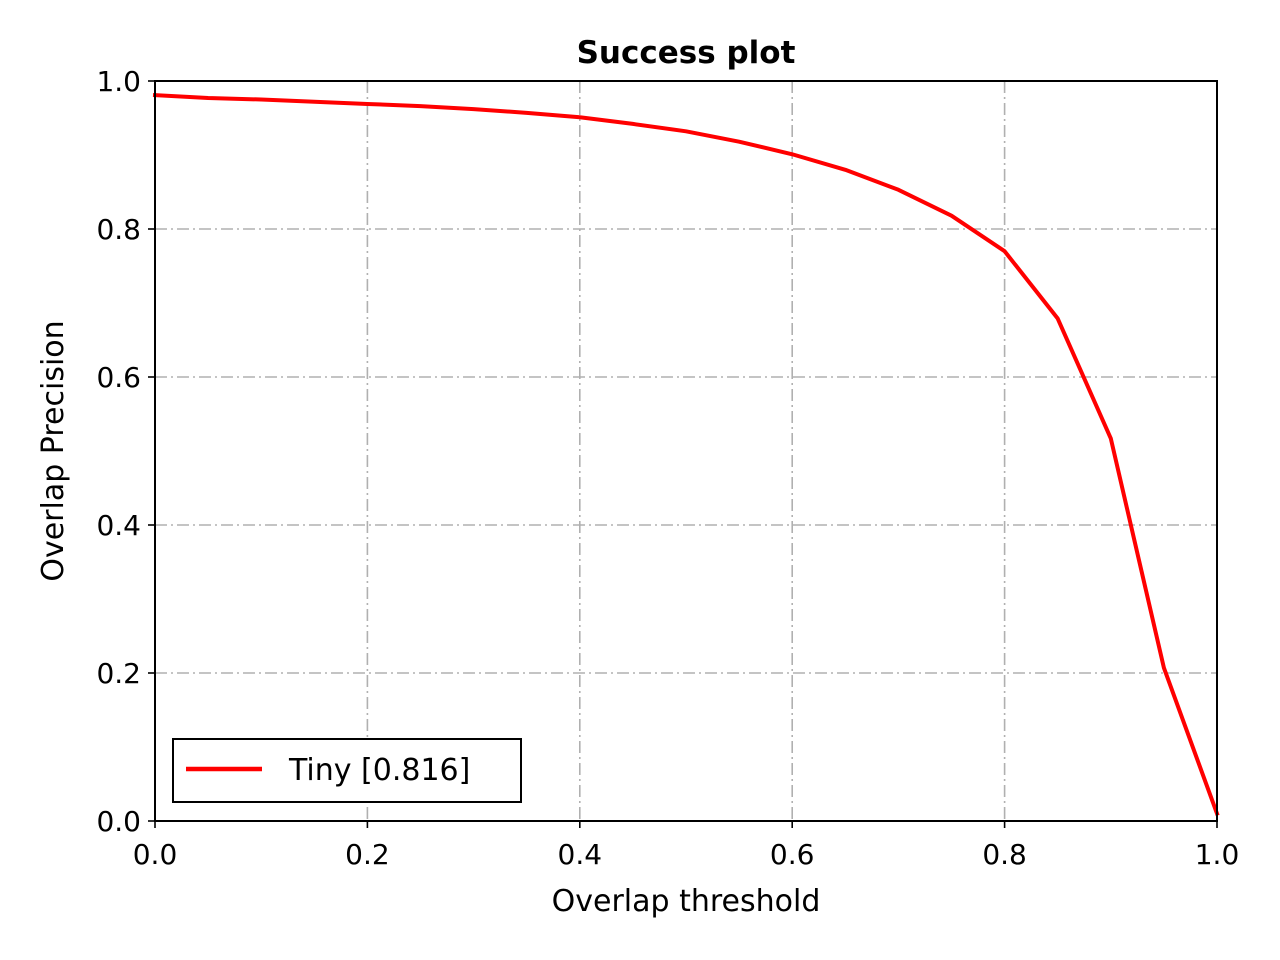  Describe the element at coordinates (155, 854) in the screenshot. I see `x-tick-label: 0.0` at that location.